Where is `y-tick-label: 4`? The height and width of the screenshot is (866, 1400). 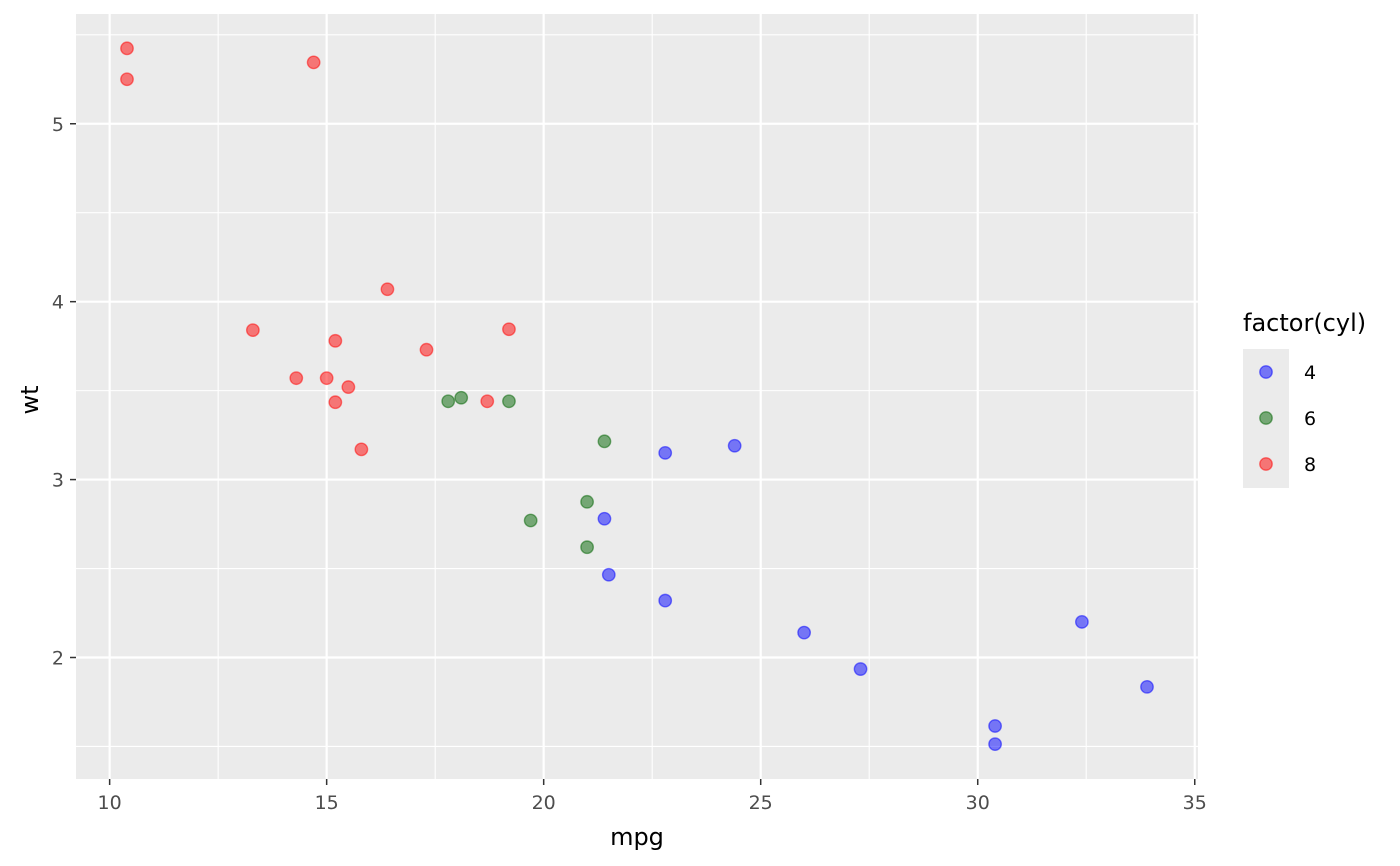 y-tick-label: 4 is located at coordinates (58, 303).